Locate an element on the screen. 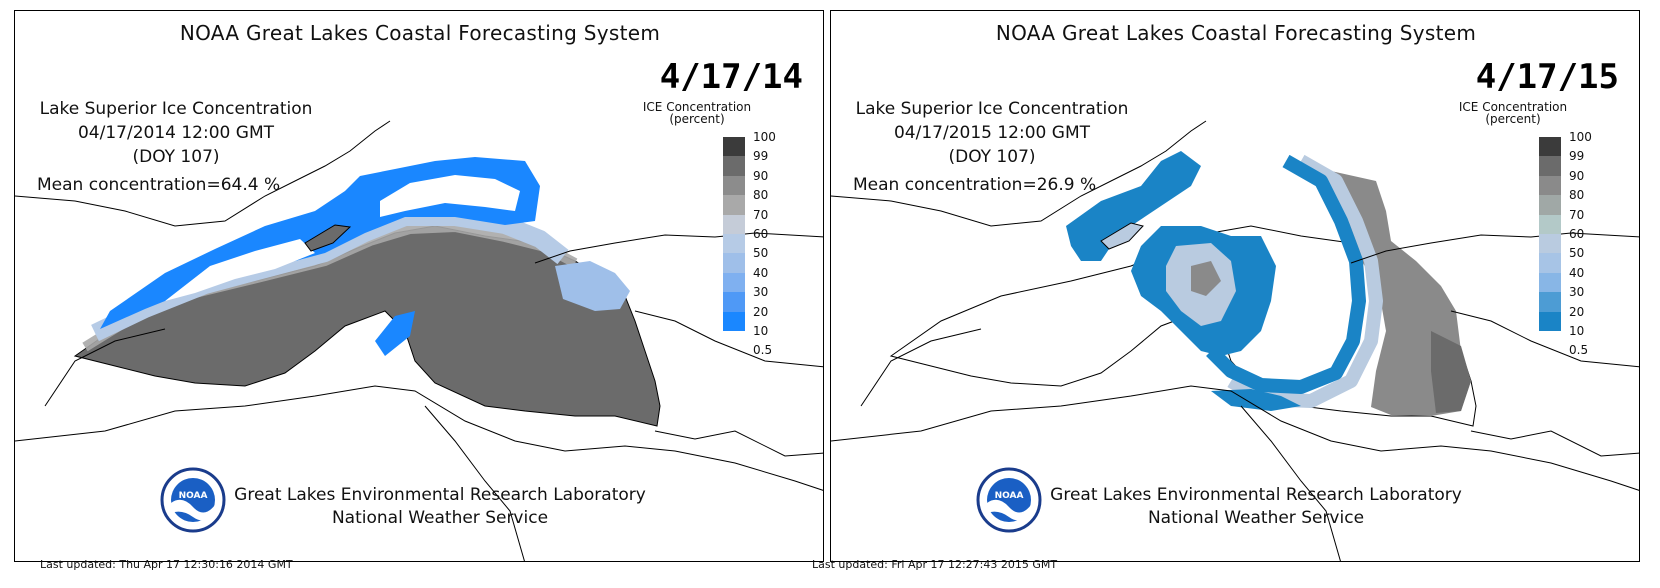  mean-concentration: Mean concentration=64.4 % is located at coordinates (159, 185).